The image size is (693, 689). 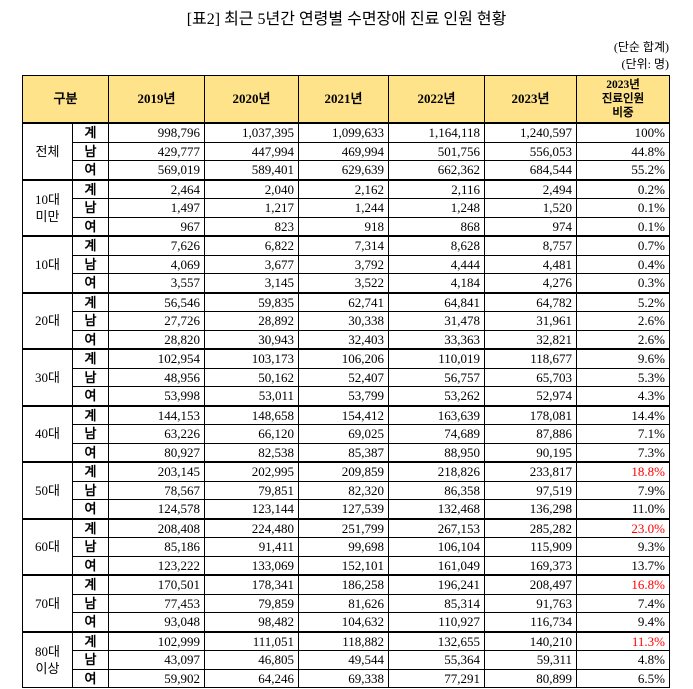 I want to click on cell: 93,048, so click(x=157, y=622).